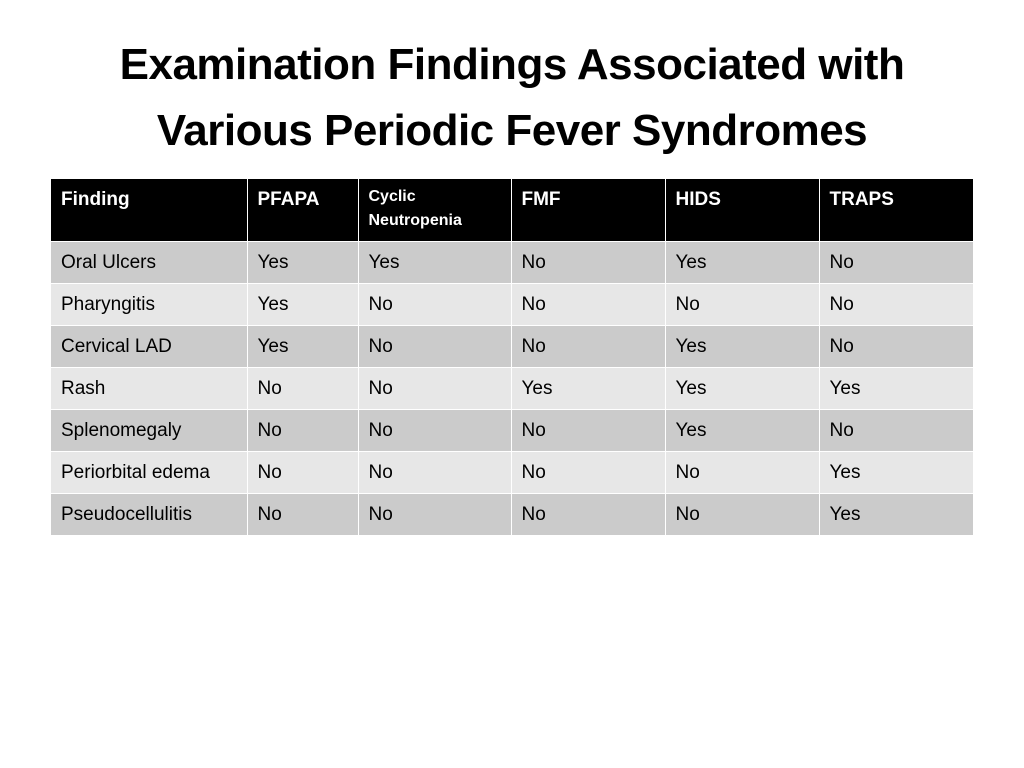  Describe the element at coordinates (512, 64) in the screenshot. I see `slide-title-line-1: Examination Findings Associated with` at that location.